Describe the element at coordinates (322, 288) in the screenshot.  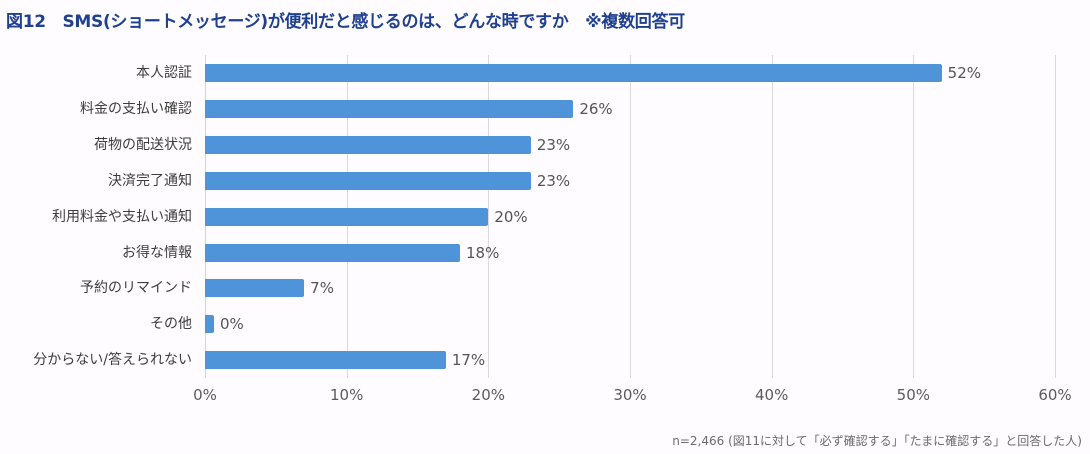
I see `value-label: 7%` at that location.